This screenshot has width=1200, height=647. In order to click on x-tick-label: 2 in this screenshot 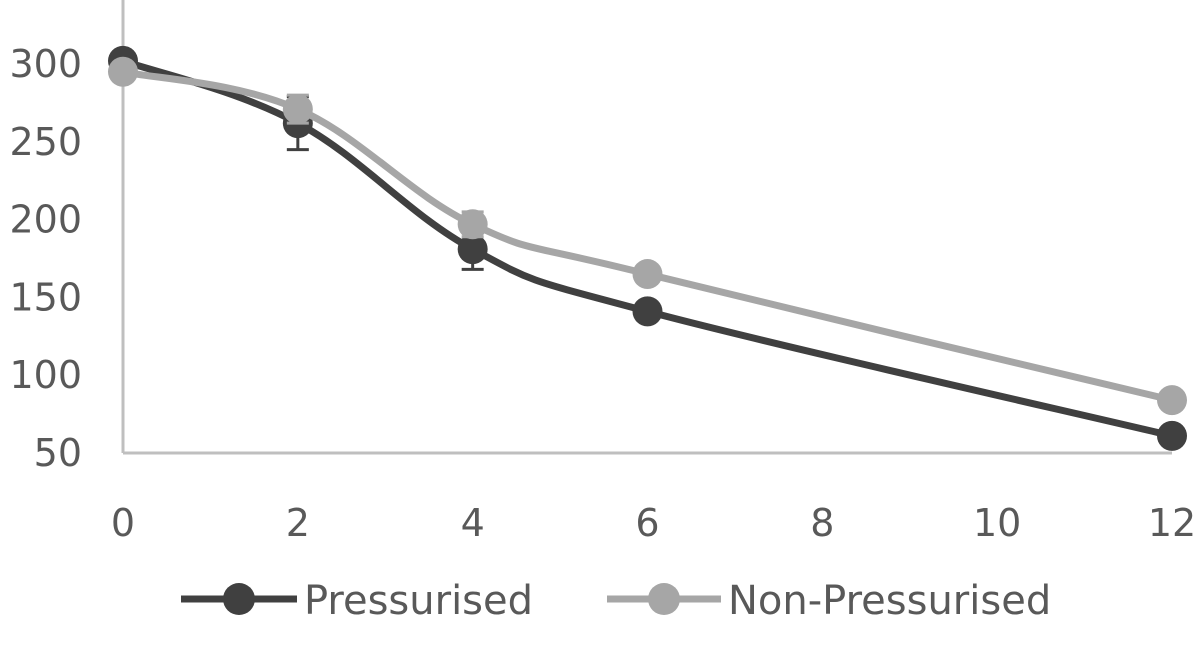, I will do `click(298, 523)`.